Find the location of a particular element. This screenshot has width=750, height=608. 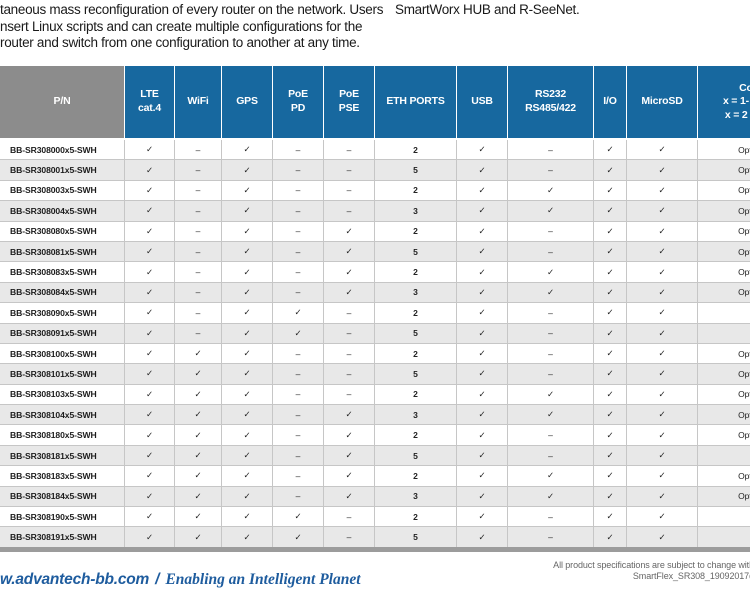

pn-cell: BB-SR308080x5-SWH is located at coordinates (62, 231).